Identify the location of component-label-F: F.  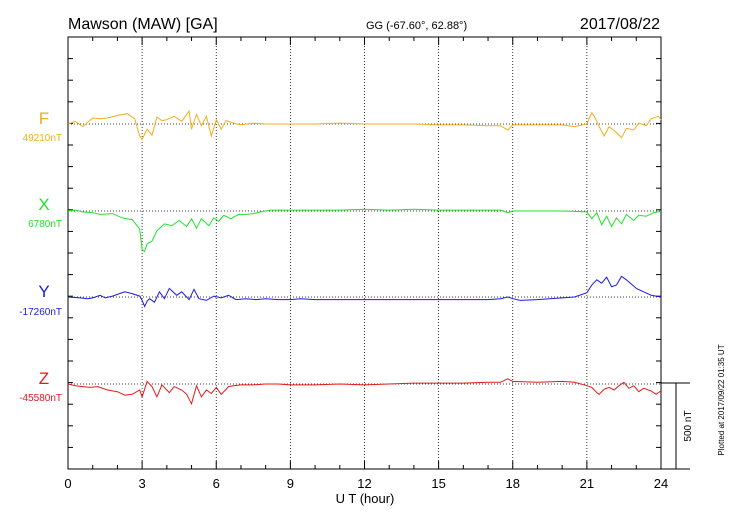
(44, 118).